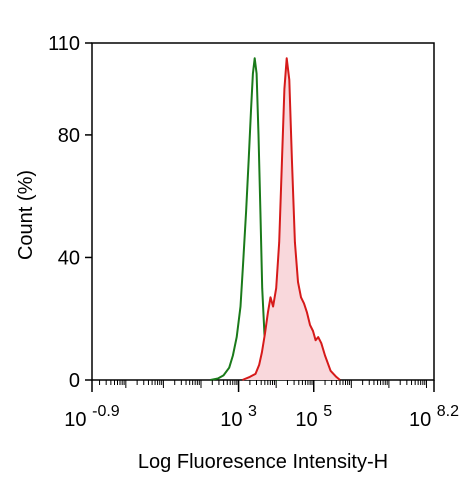 The height and width of the screenshot is (479, 476). Describe the element at coordinates (70, 212) in the screenshot. I see `y-axis: 0 40 80 110` at that location.